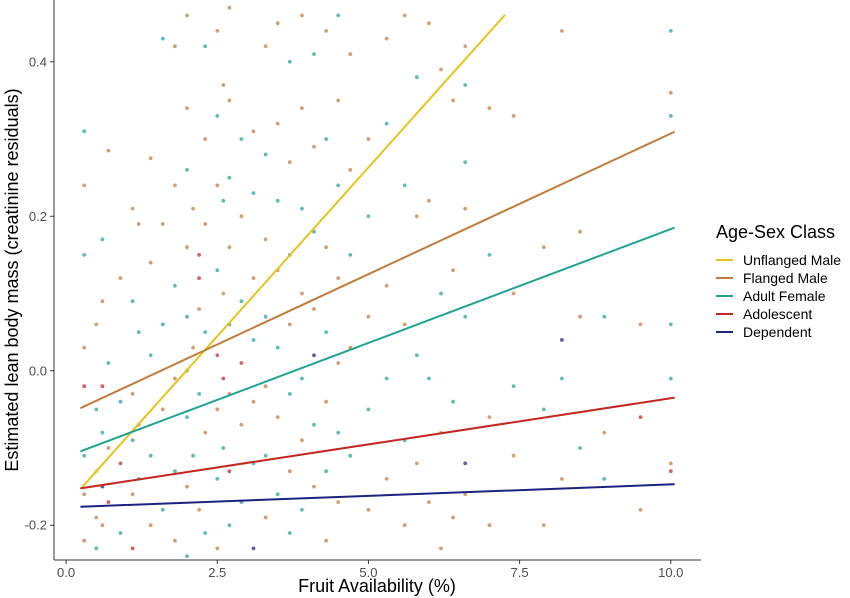 The width and height of the screenshot is (850, 598). I want to click on y-tick-label: 0.4, so click(38, 61).